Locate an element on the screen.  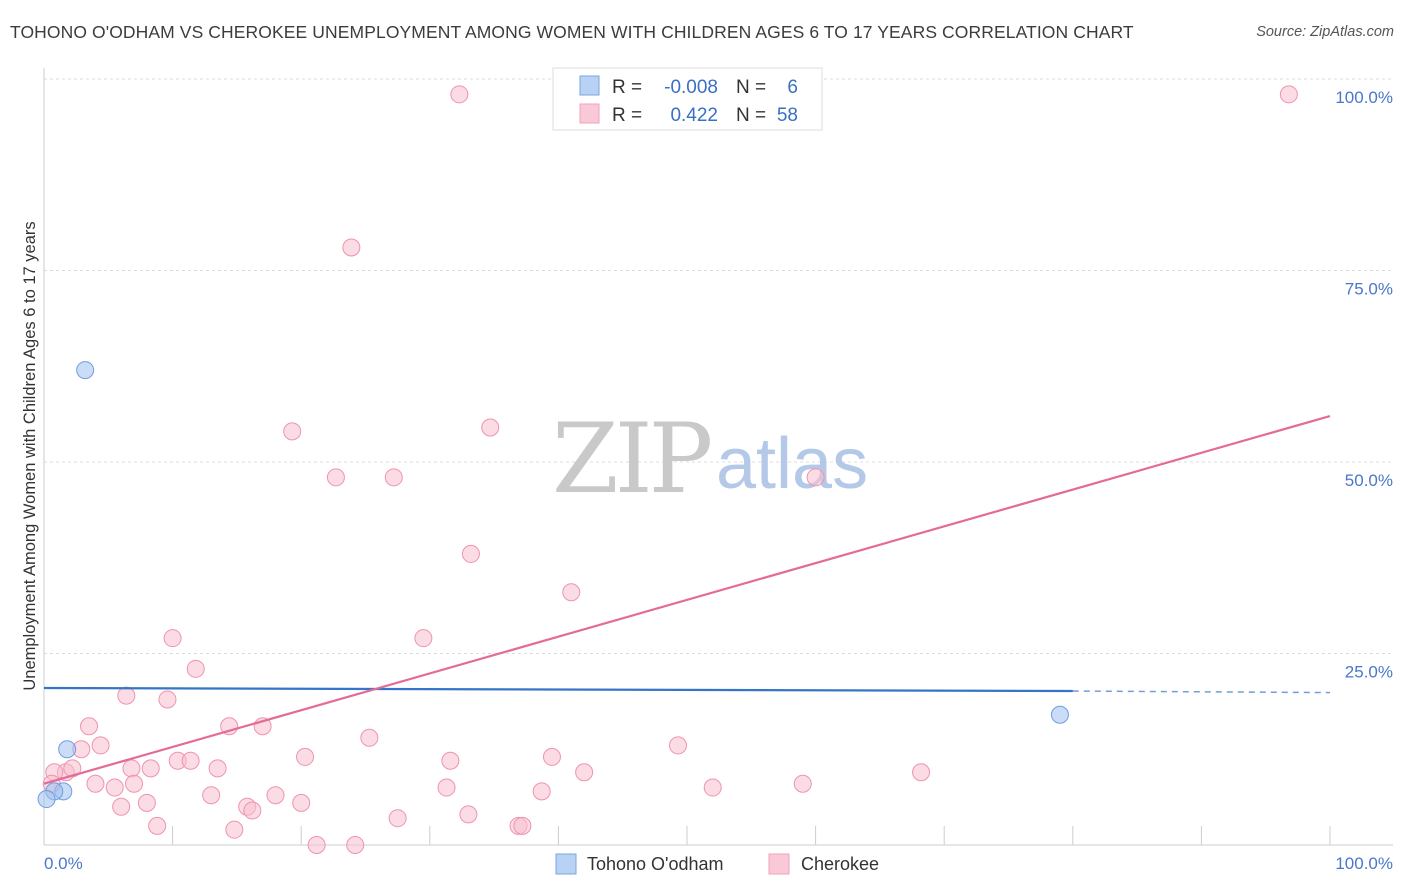
bottom-legend-swatch-cherokee is located at coordinates (779, 864).